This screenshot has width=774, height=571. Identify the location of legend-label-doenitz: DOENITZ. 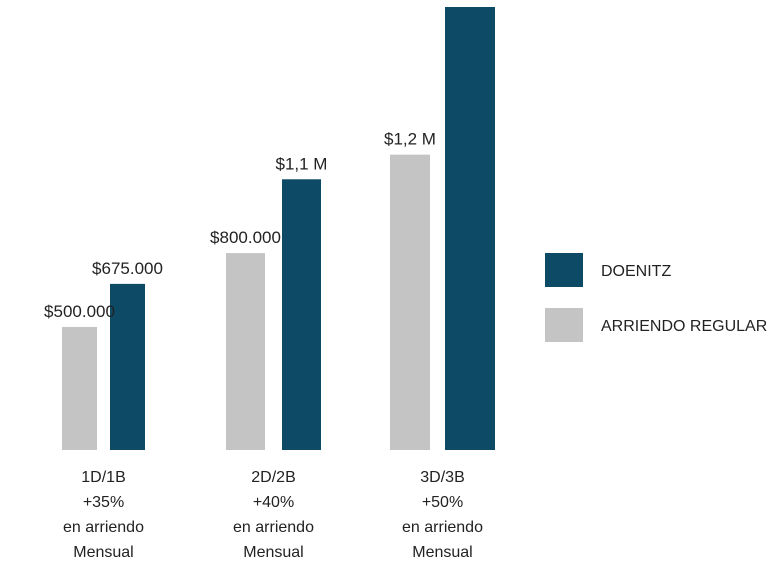
(636, 271).